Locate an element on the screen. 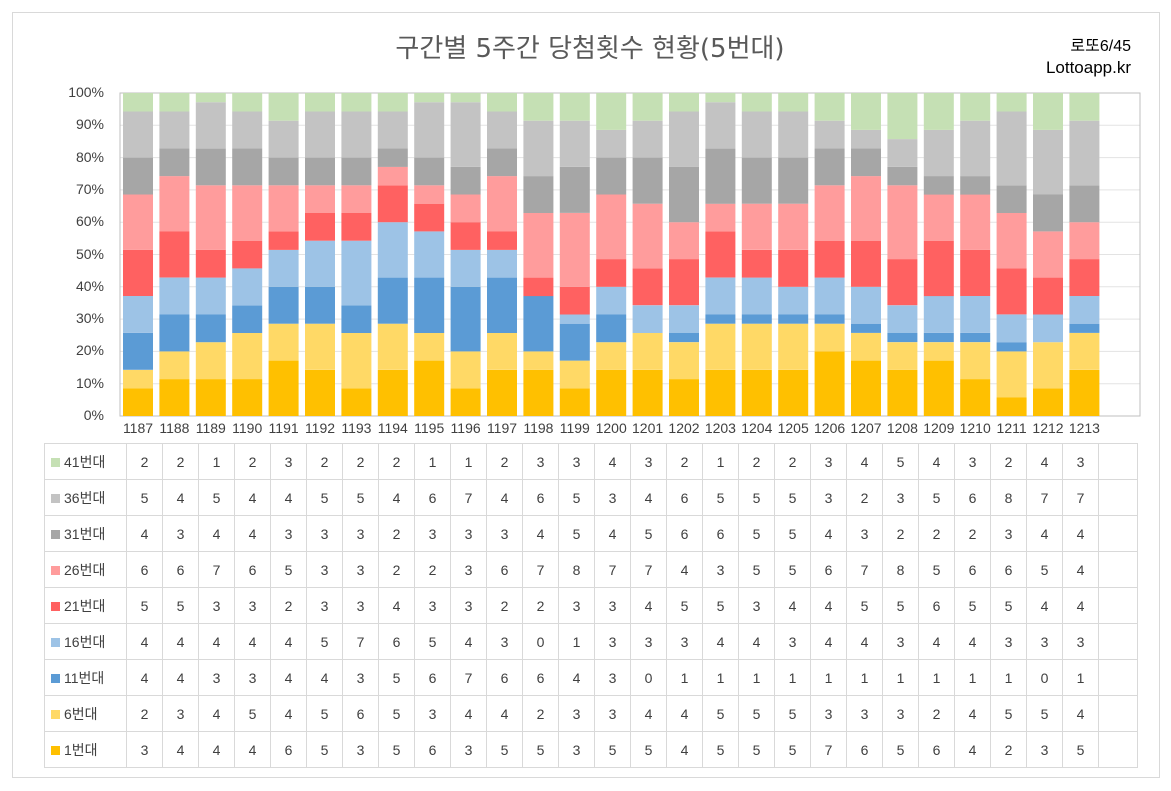 The width and height of the screenshot is (1171, 791). bar-segment-1196-s8 is located at coordinates (465, 98).